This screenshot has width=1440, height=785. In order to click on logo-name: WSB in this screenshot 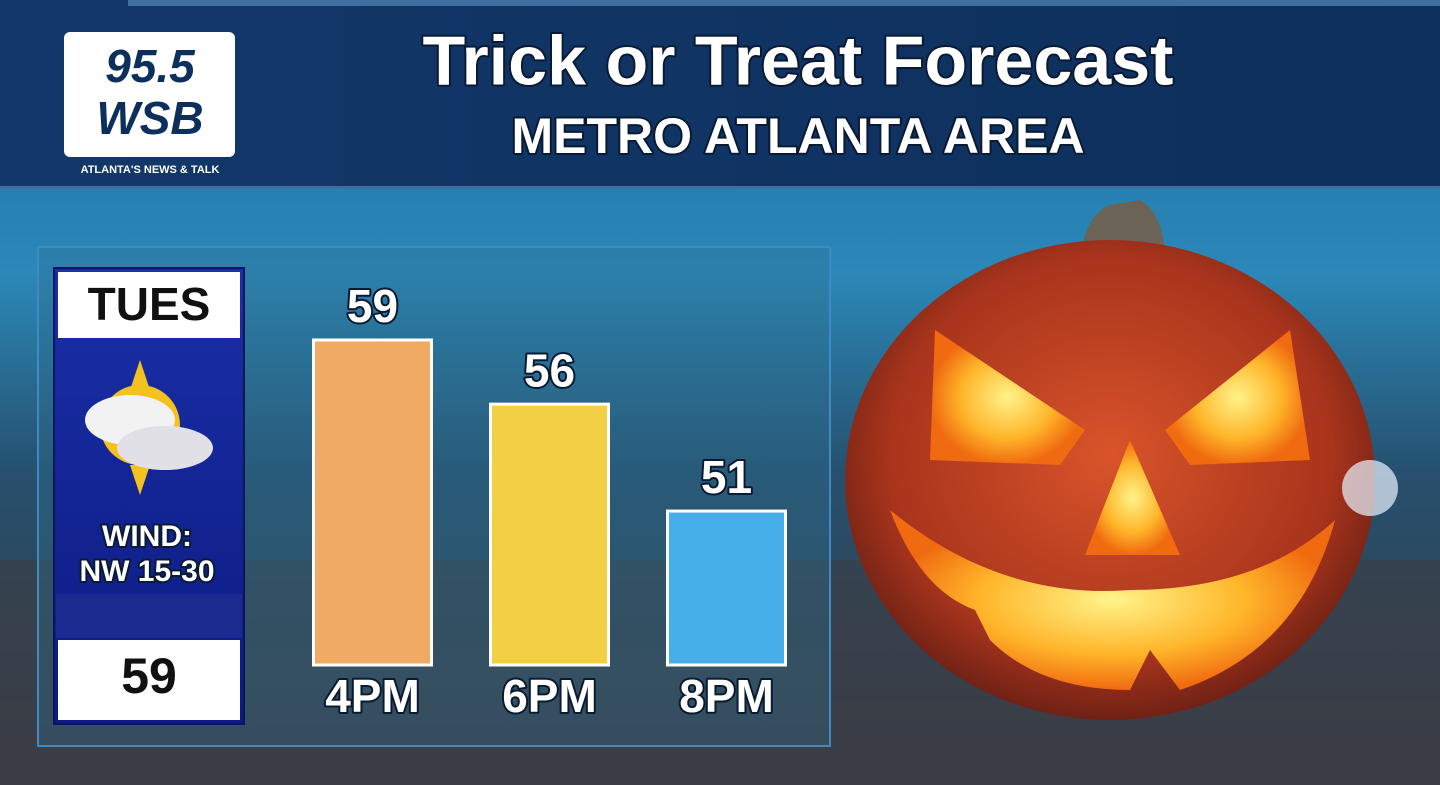, I will do `click(149, 118)`.